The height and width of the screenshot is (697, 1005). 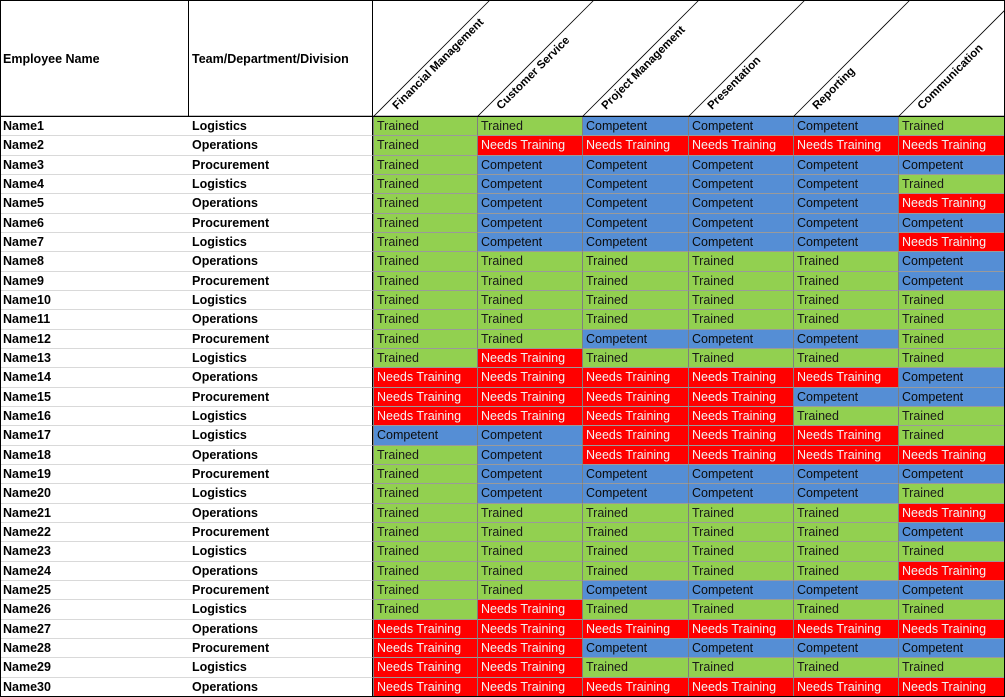 I want to click on employee-name-cell: Name9, so click(x=94, y=281).